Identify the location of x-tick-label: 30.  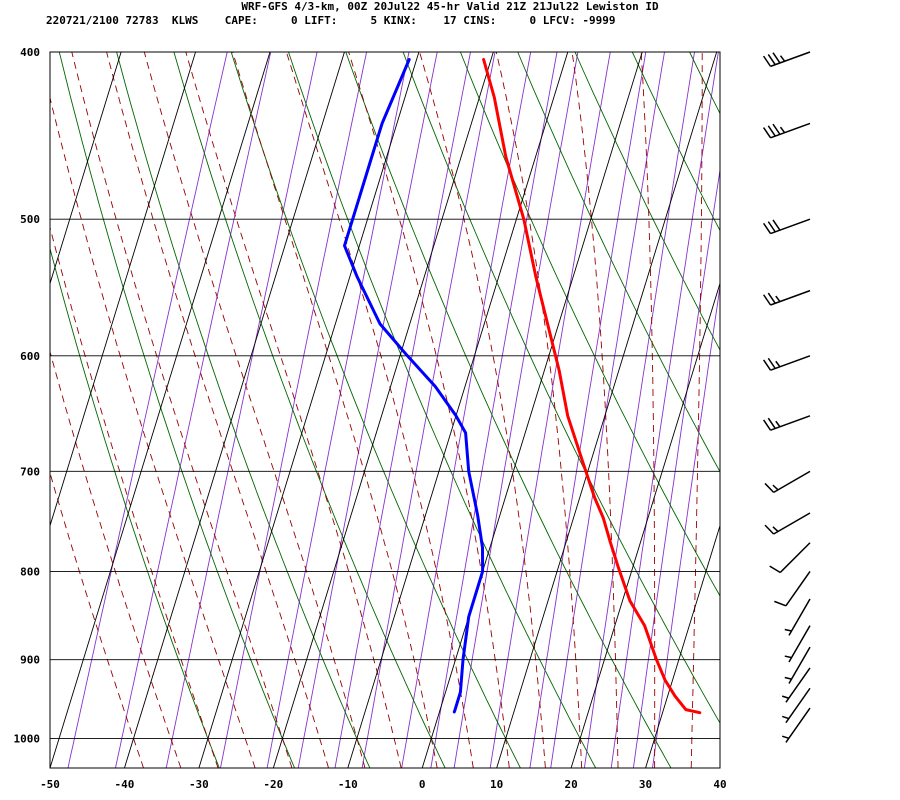
(645, 784).